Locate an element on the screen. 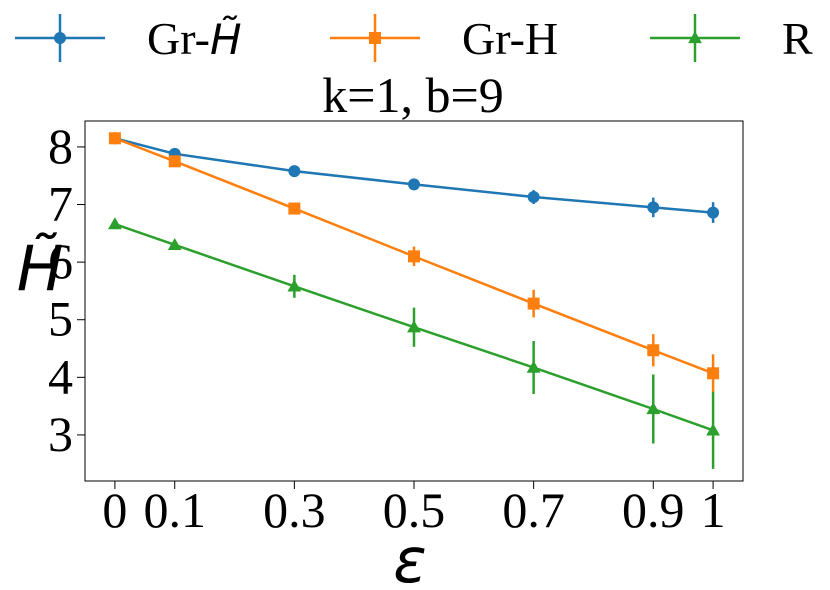 This screenshot has height=590, width=830. series-line is located at coordinates (414, 175).